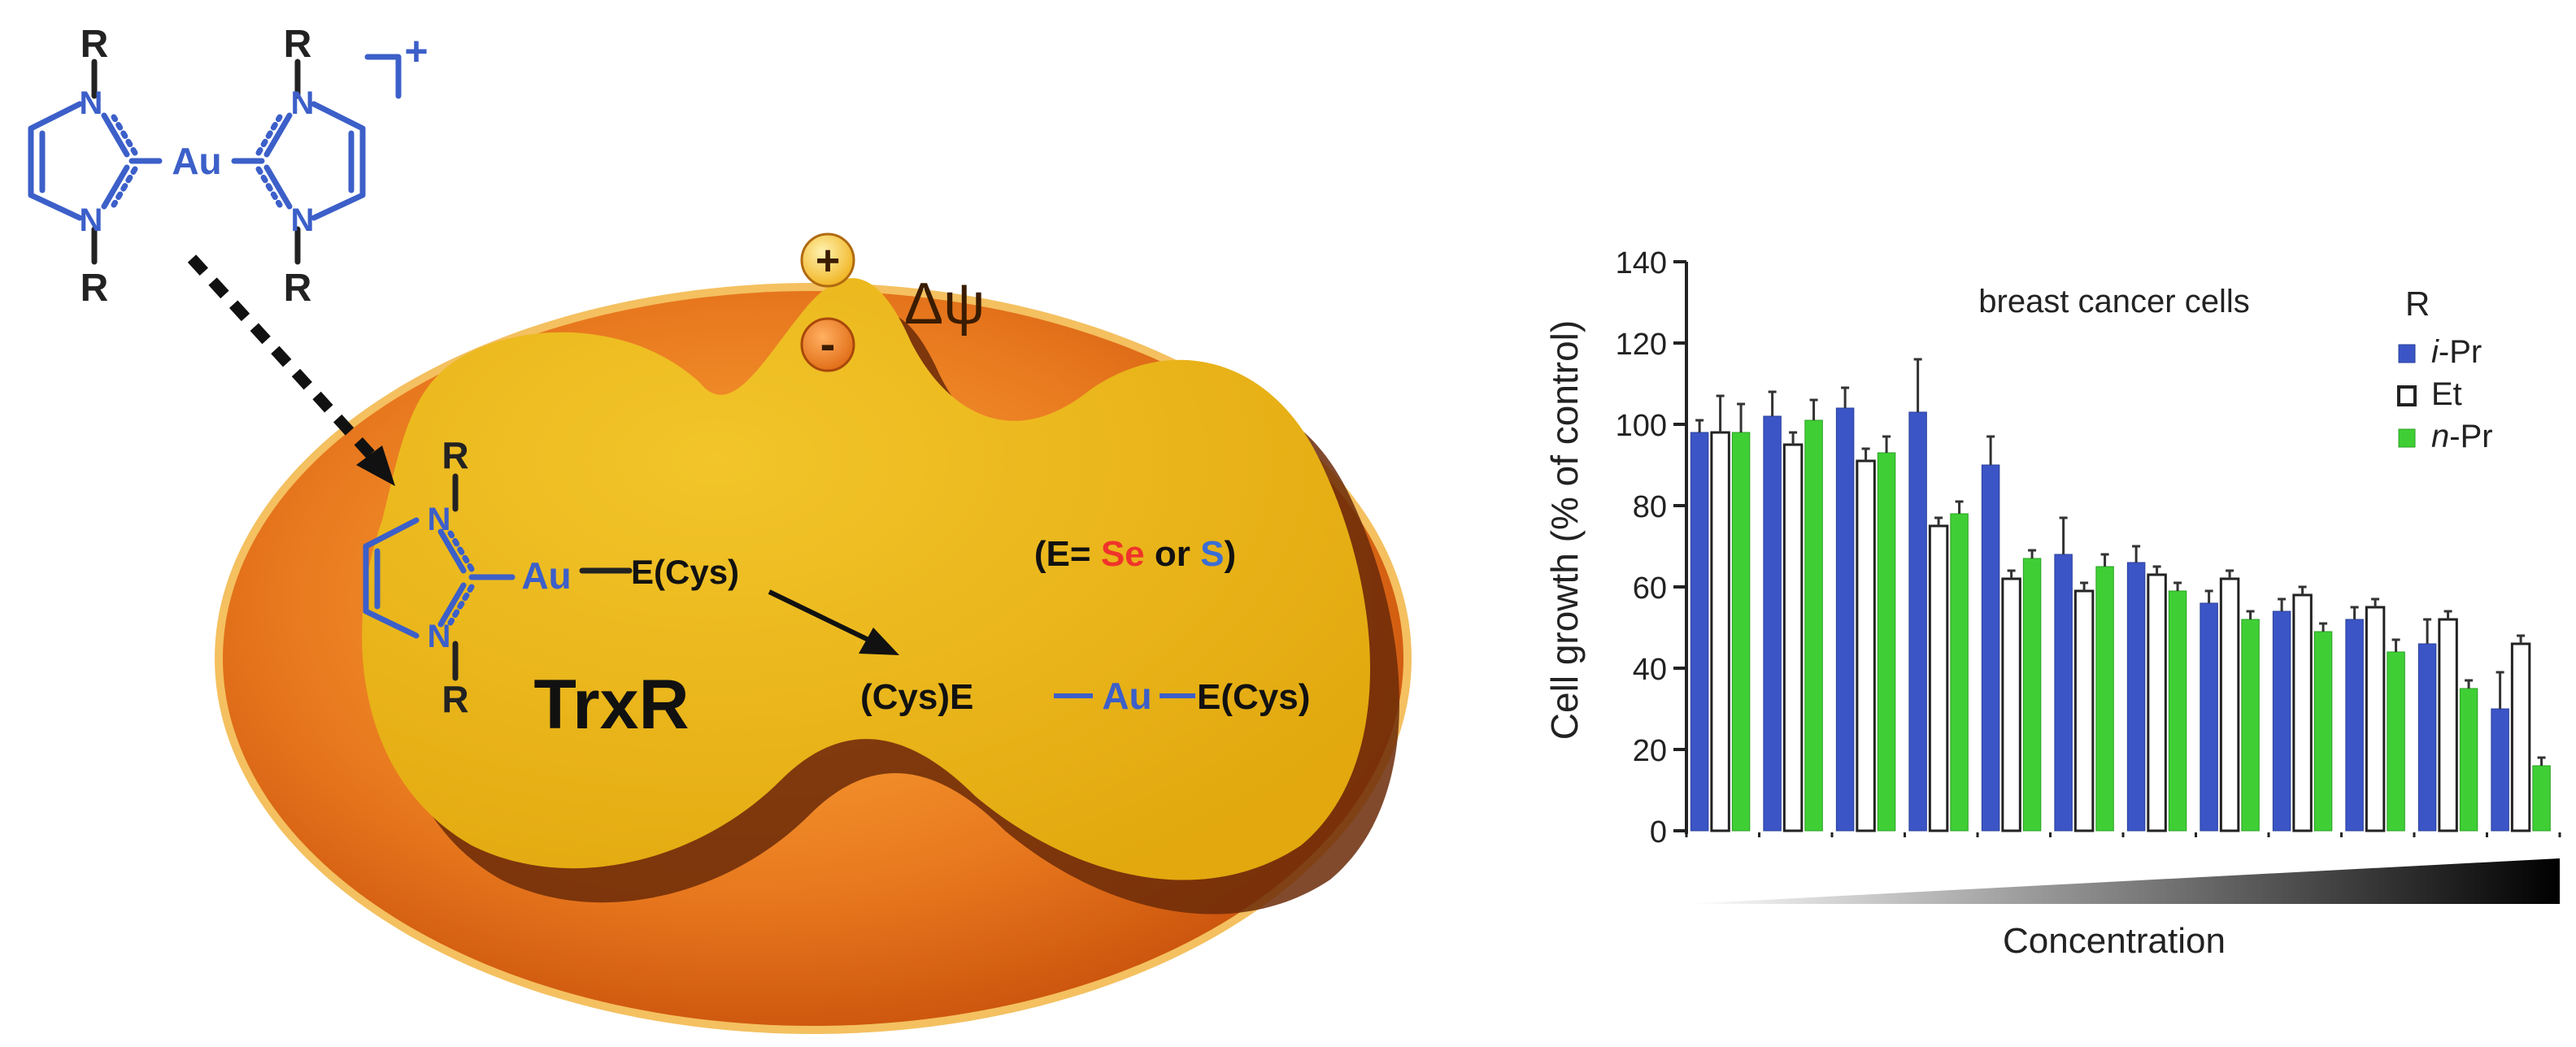  I want to click on right-ring-bonds, so click(338, 161).